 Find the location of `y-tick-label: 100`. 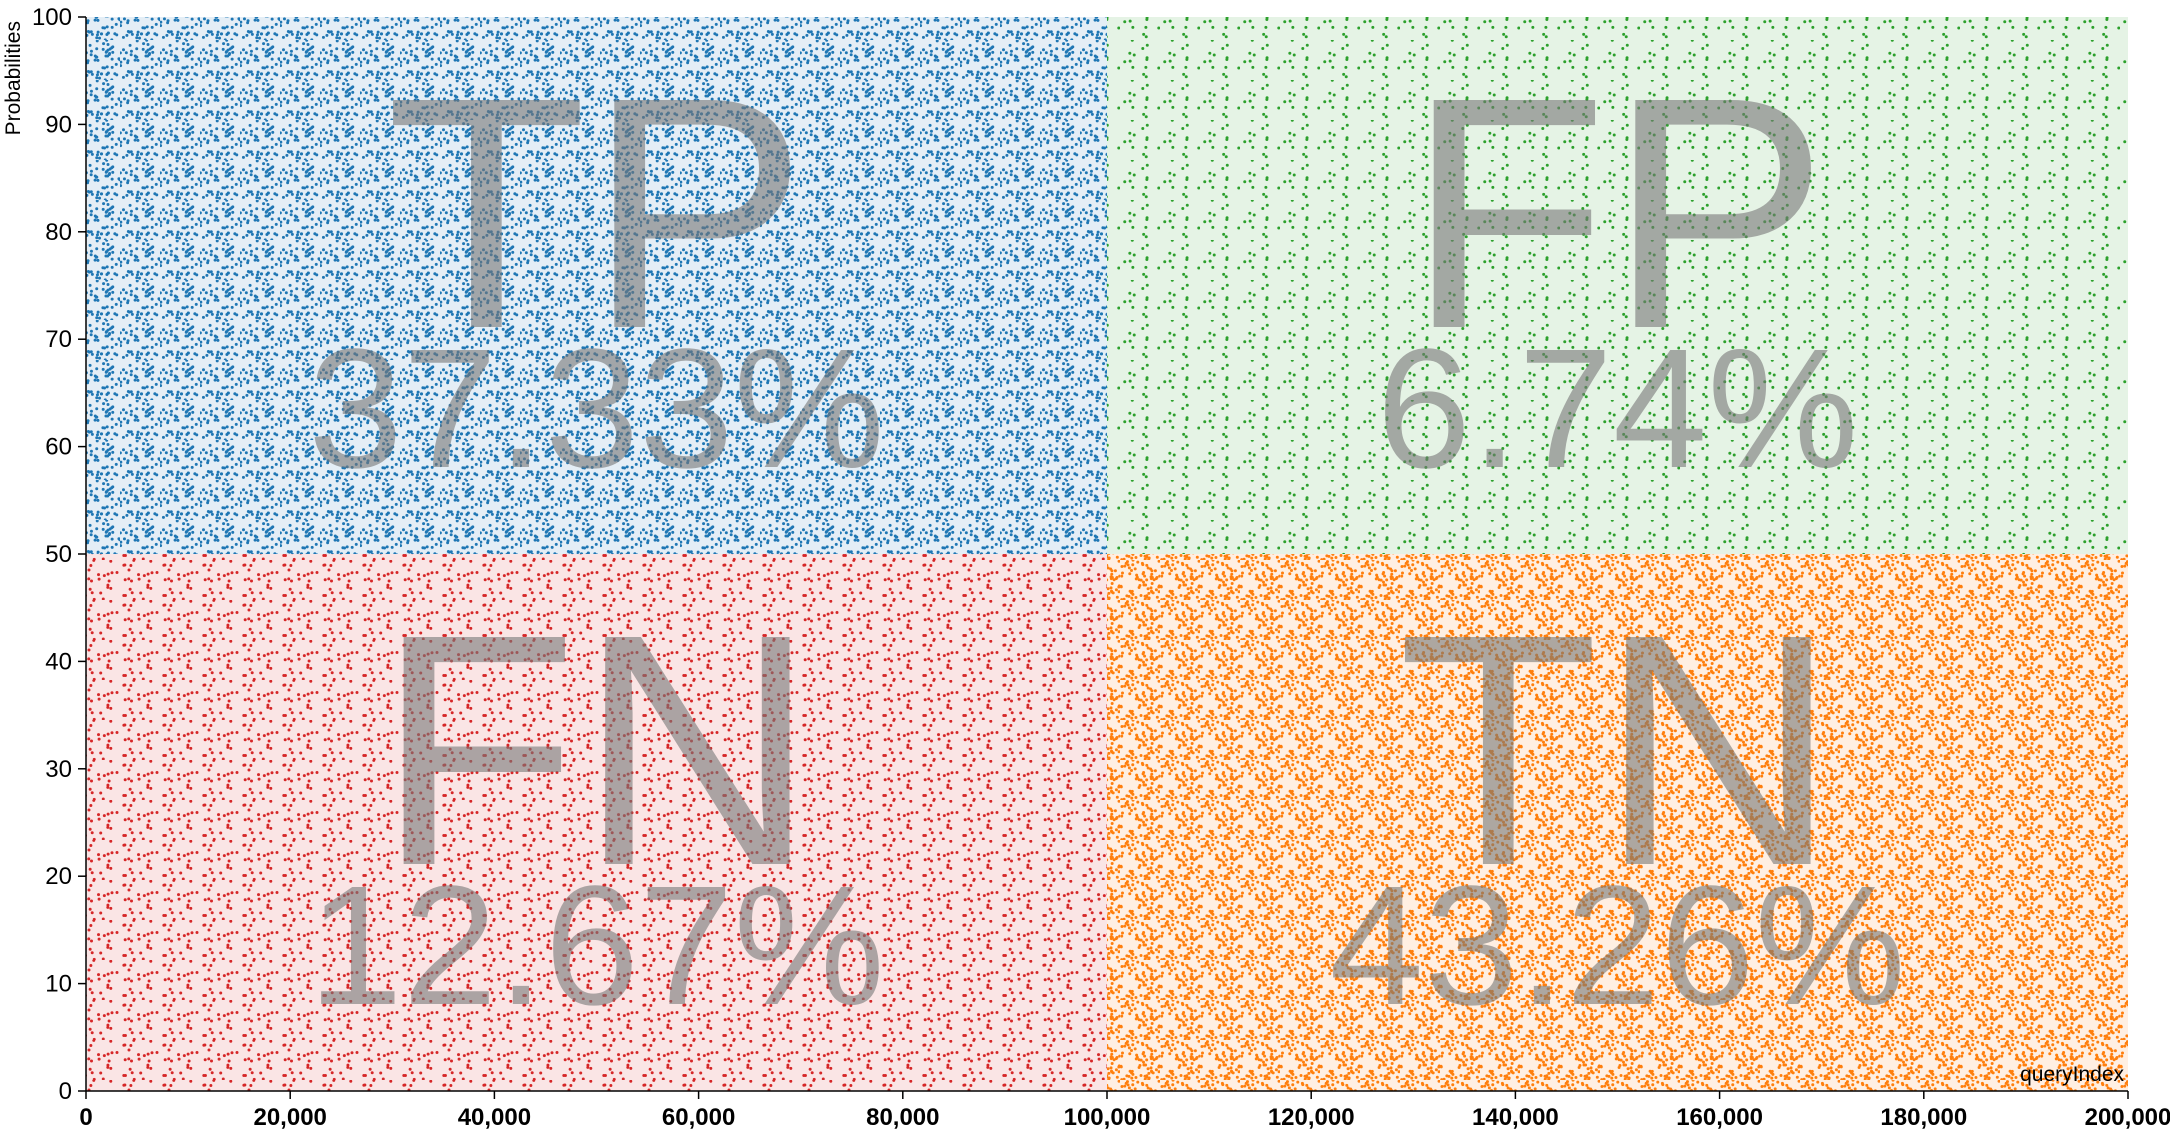

y-tick-label: 100 is located at coordinates (52, 17).